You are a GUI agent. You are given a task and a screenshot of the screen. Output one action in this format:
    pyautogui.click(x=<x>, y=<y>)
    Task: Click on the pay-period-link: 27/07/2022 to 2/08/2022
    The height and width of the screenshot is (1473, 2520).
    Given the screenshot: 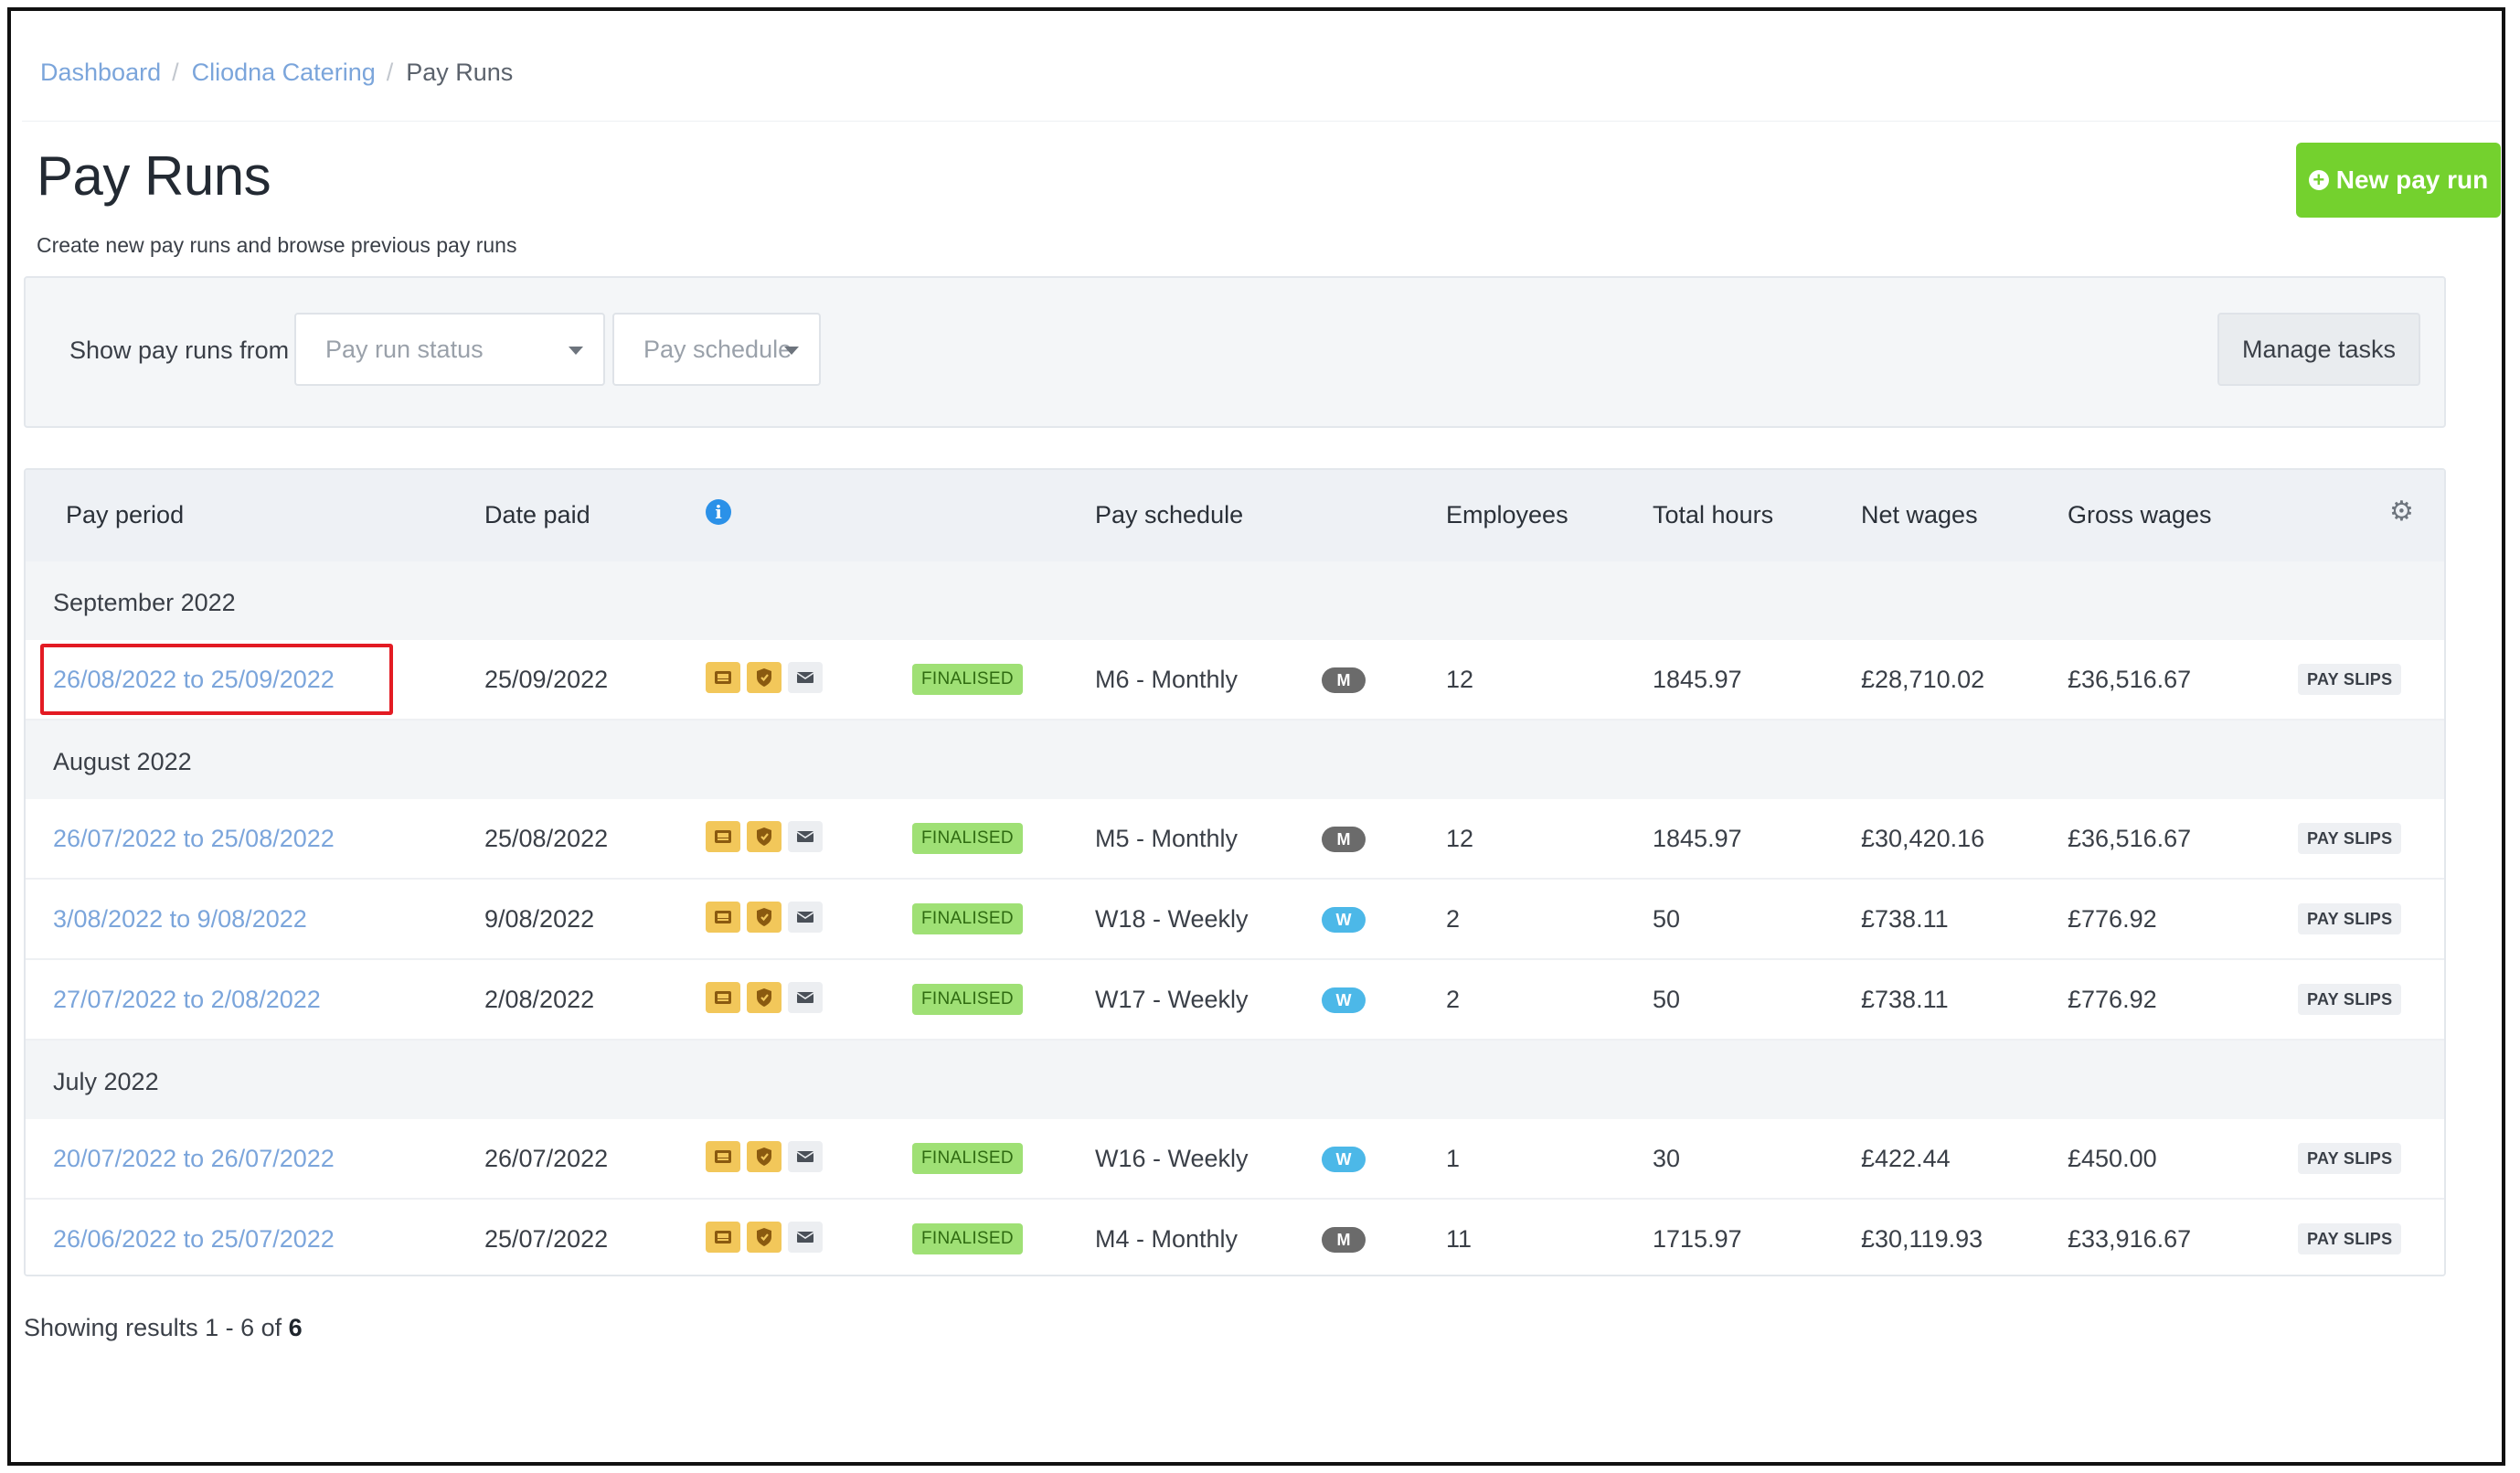 What is the action you would take?
    pyautogui.click(x=187, y=999)
    